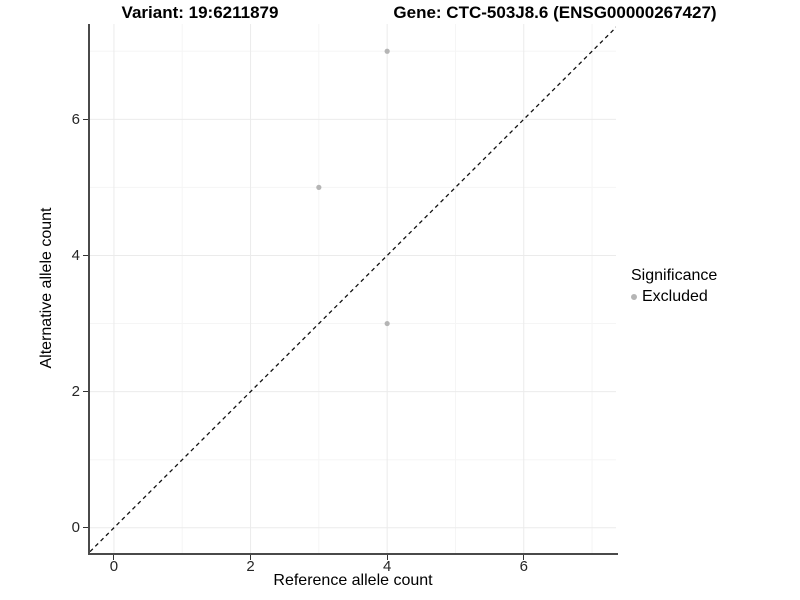 The image size is (800, 600). What do you see at coordinates (555, 12) in the screenshot?
I see `plot-title-gene: Gene: CTC-503J8.6 (ENSG00000267427)` at bounding box center [555, 12].